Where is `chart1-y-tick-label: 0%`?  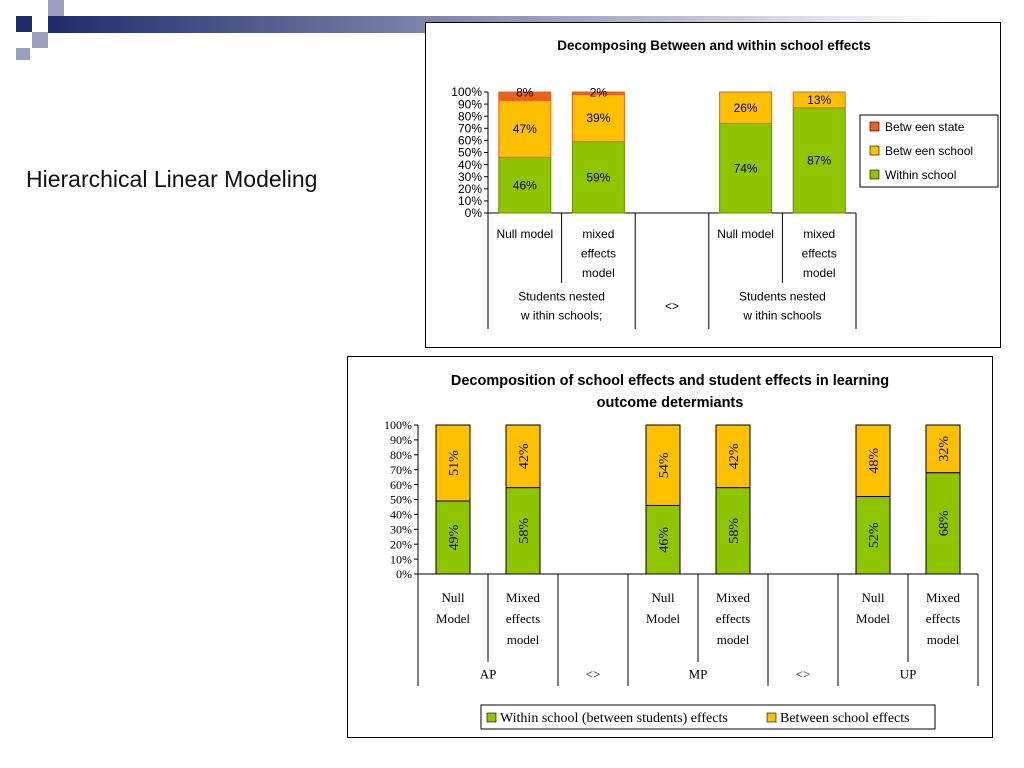 chart1-y-tick-label: 0% is located at coordinates (474, 213).